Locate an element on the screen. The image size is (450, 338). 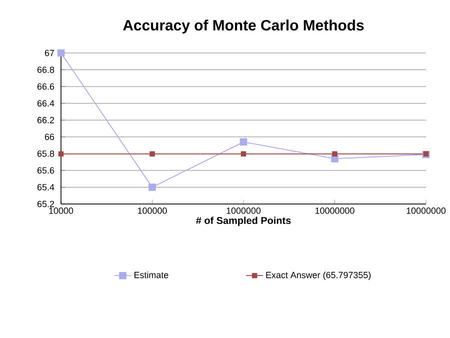
x-tick-label: 100000 is located at coordinates (152, 211).